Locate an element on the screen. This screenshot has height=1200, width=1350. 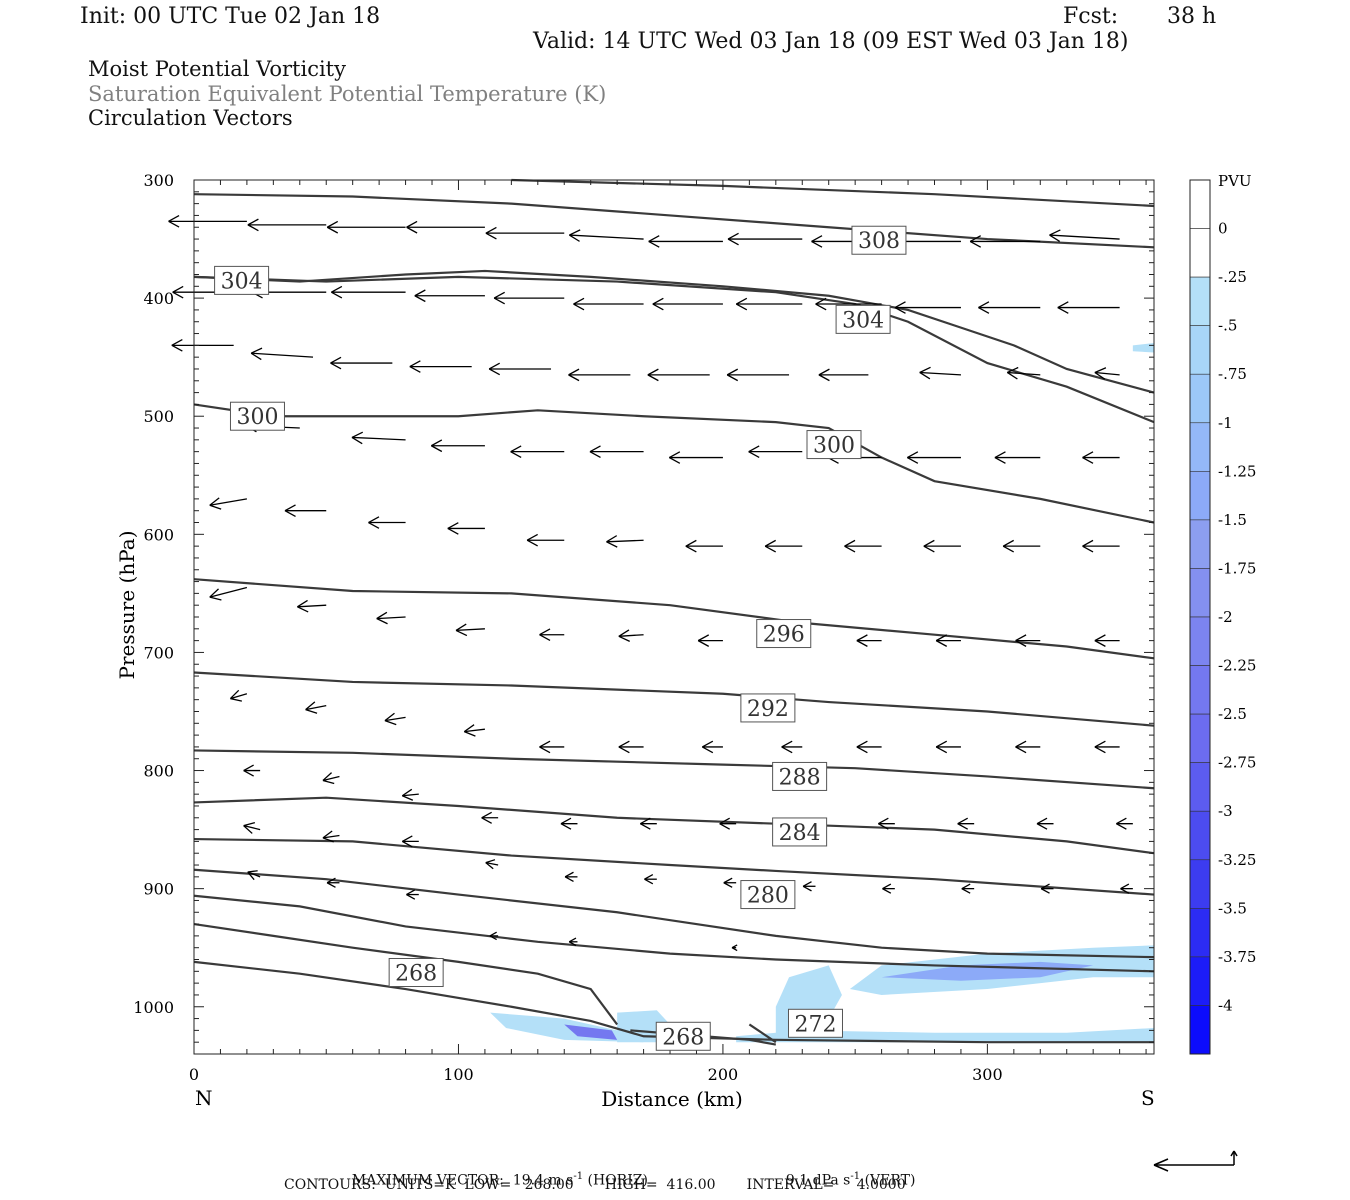
svg-text: 308 is located at coordinates (879, 241).